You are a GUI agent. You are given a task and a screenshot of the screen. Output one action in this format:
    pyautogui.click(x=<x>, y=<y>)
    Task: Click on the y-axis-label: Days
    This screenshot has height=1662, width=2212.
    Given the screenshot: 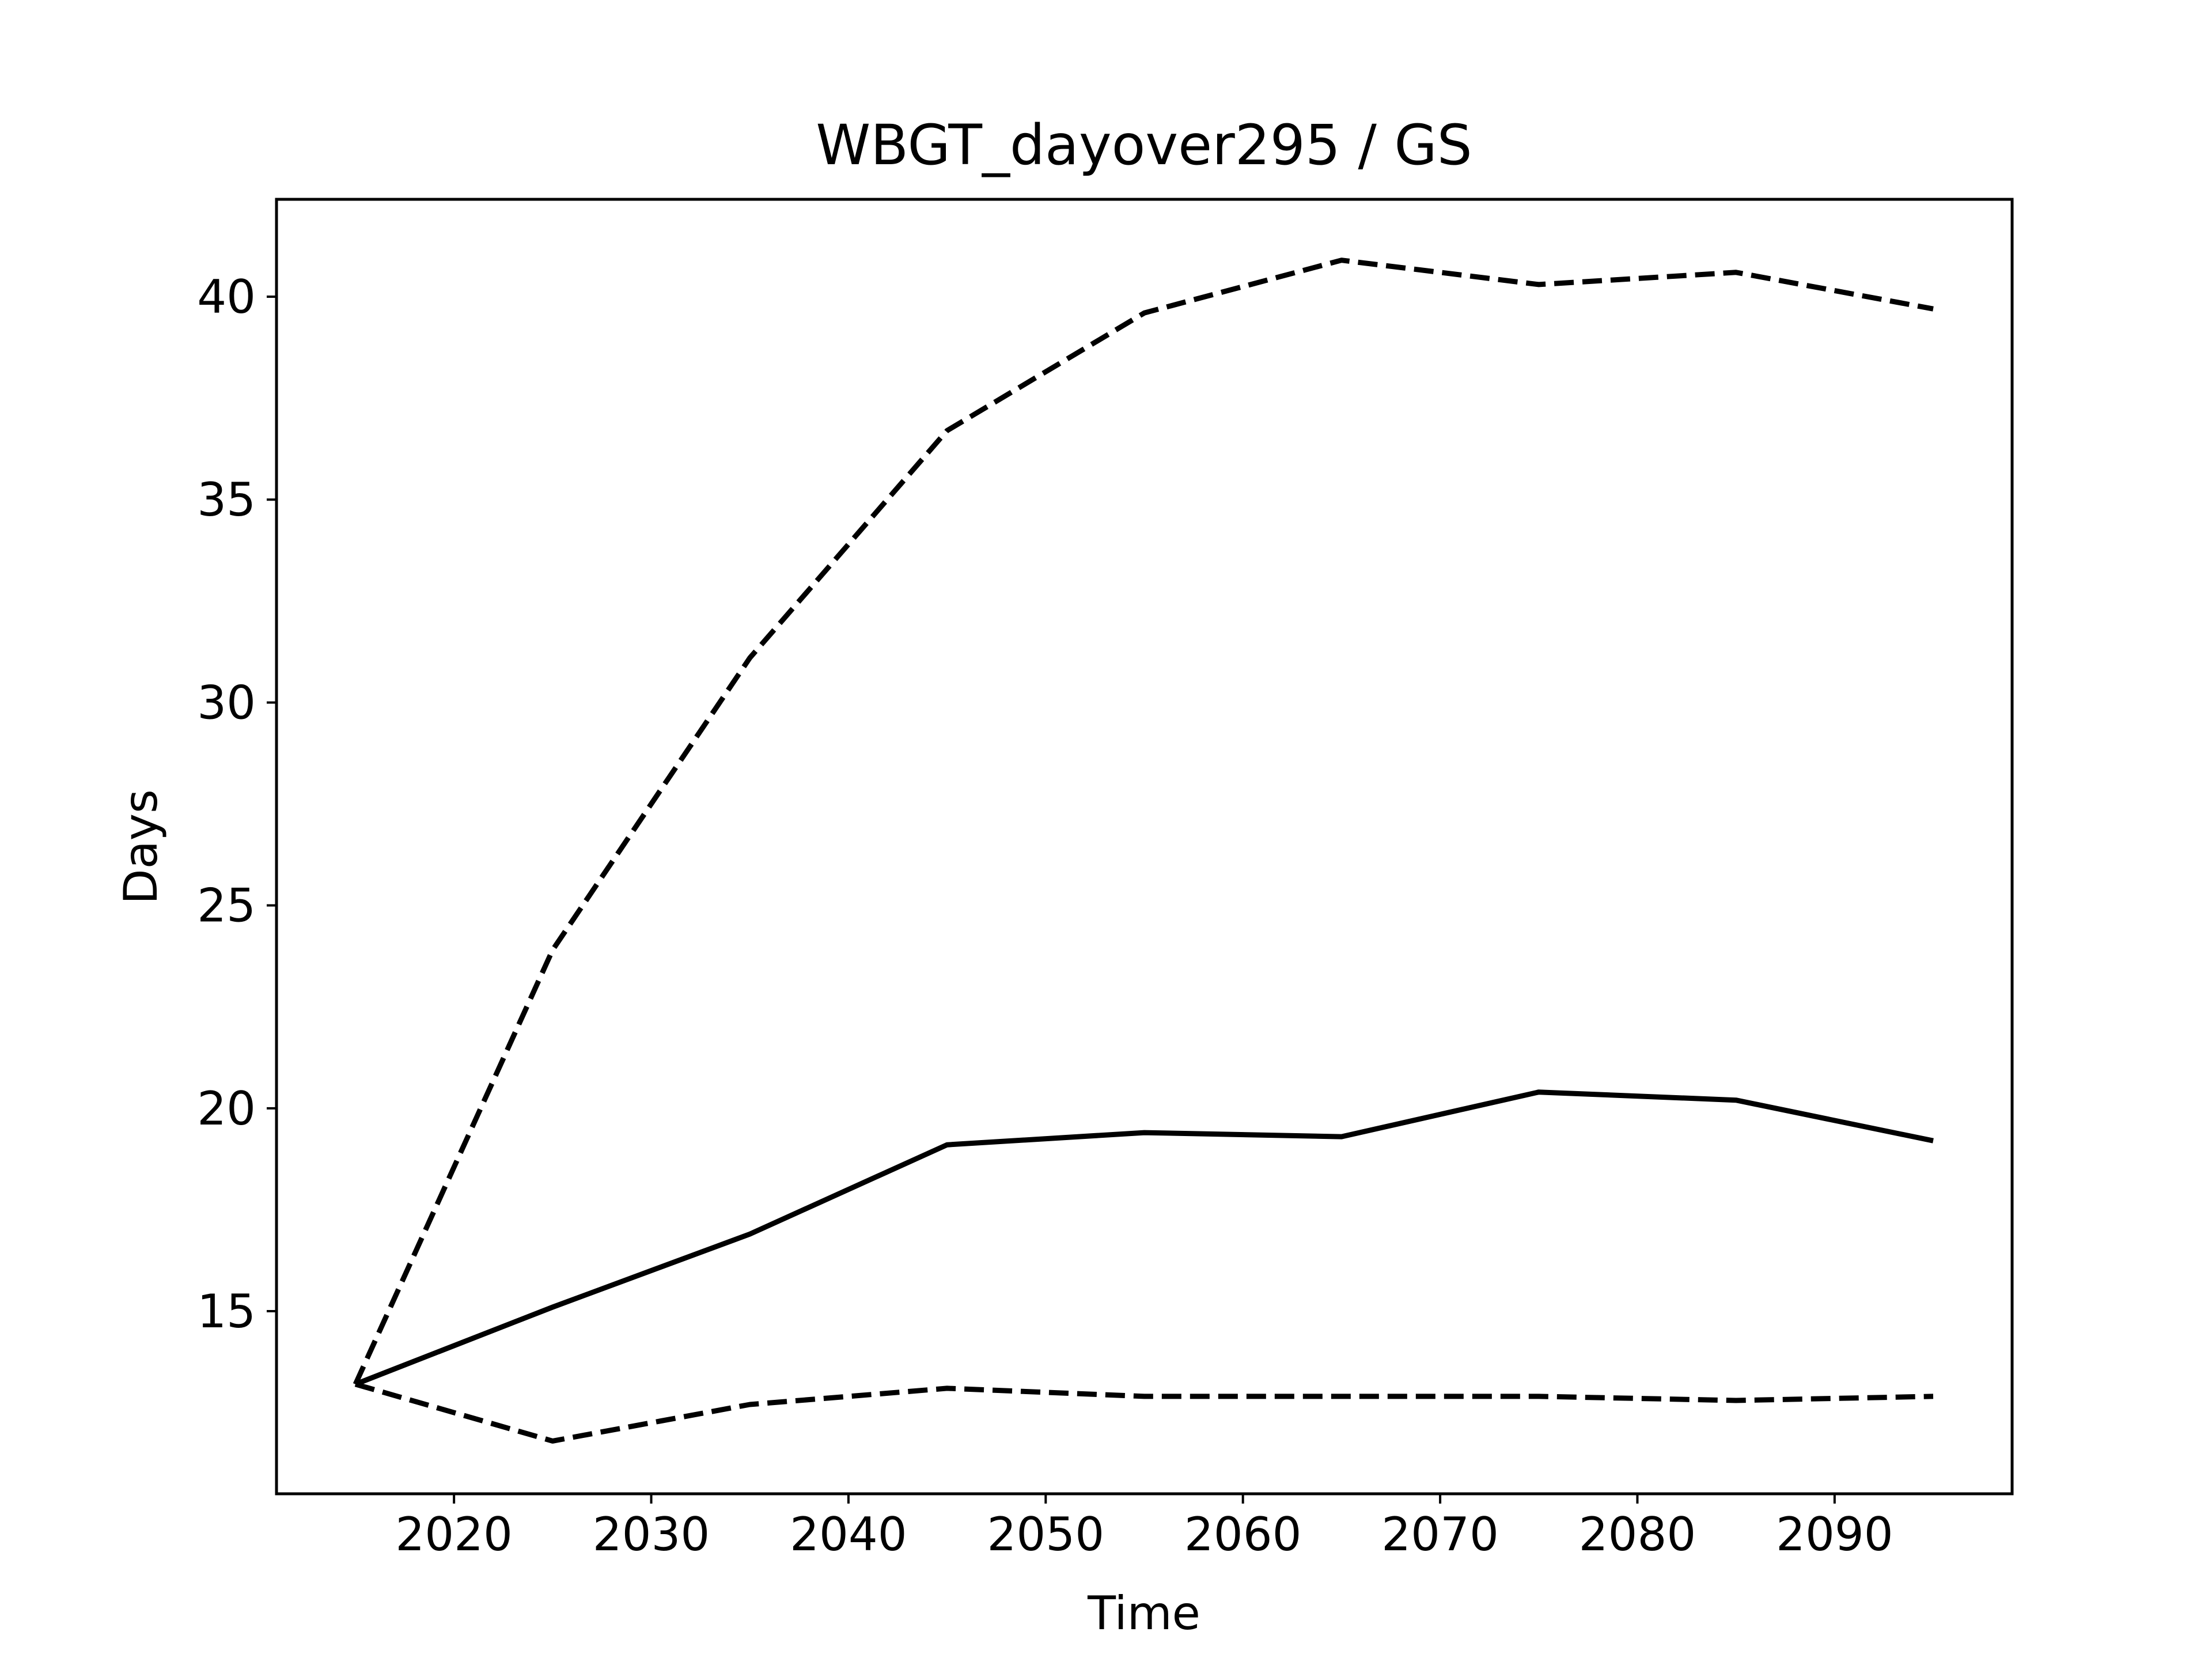 What is the action you would take?
    pyautogui.click(x=141, y=847)
    